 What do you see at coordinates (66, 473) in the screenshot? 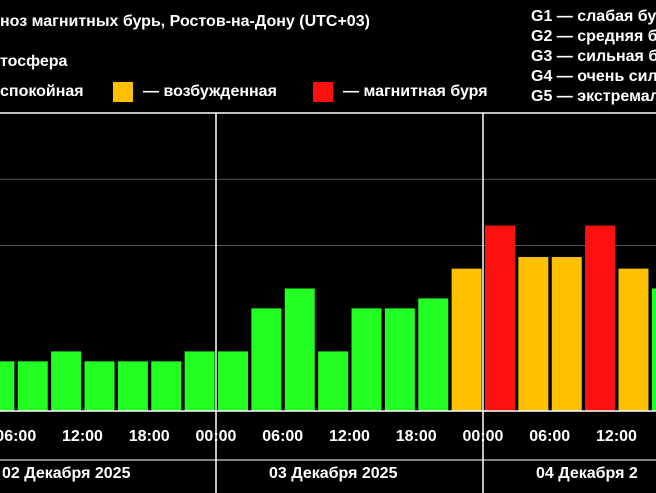
I see `date-label: 02 Декабря 2025` at bounding box center [66, 473].